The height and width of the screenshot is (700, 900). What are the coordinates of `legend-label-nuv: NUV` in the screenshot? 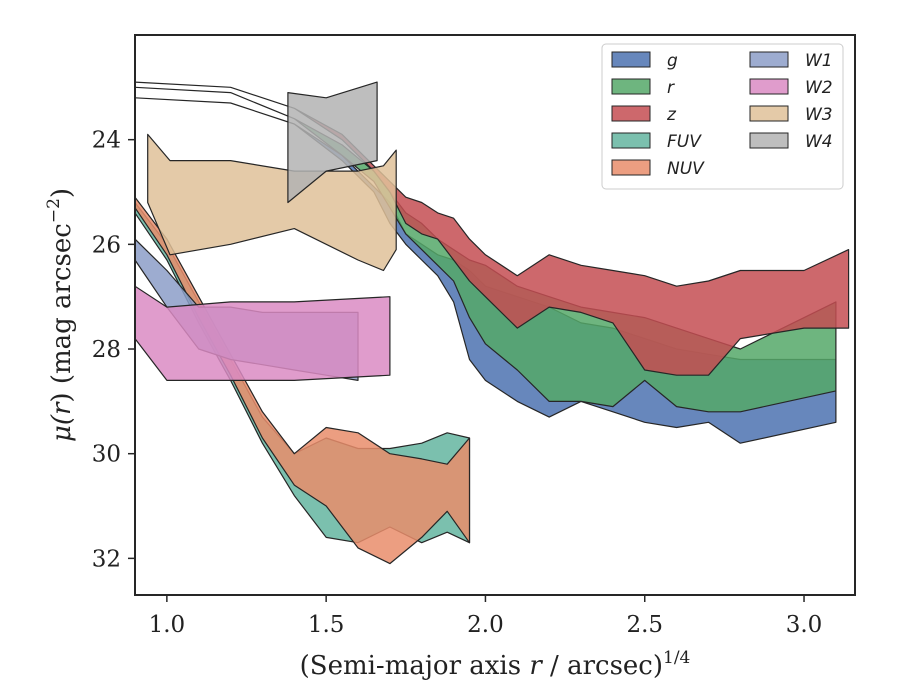 It's located at (686, 169).